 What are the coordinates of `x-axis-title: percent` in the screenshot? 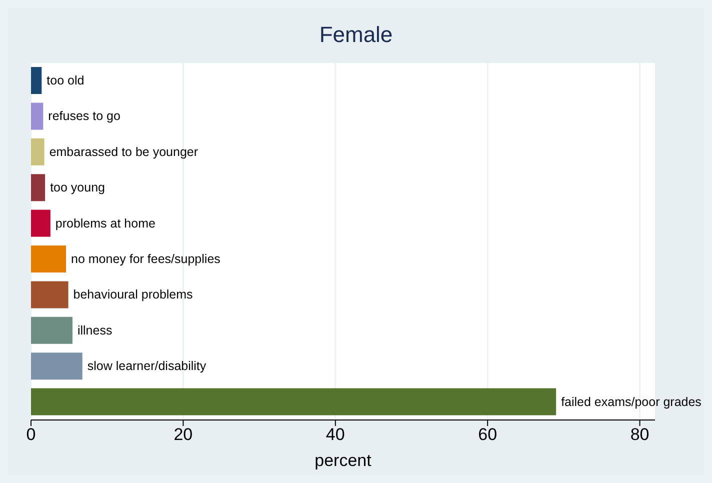 It's located at (343, 460).